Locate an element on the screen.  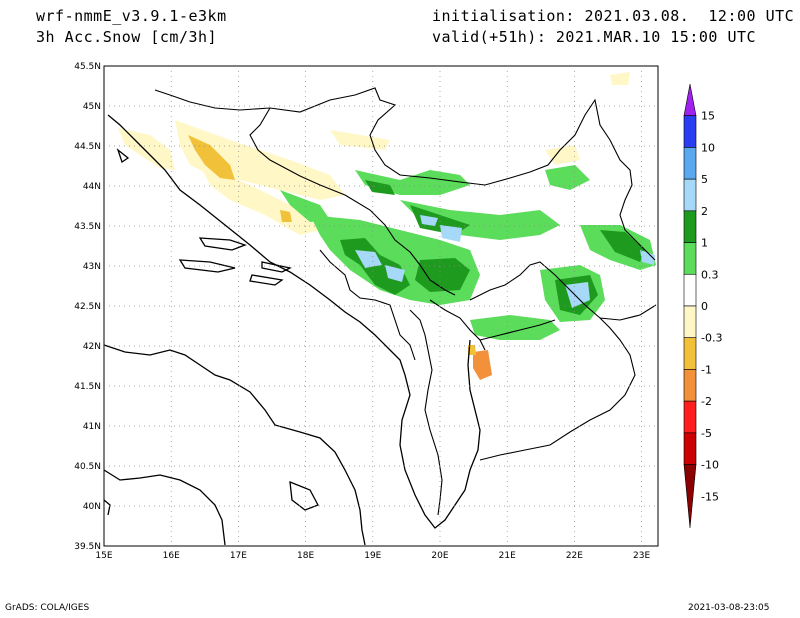
lat-label: 41.5N is located at coordinates (87, 387).